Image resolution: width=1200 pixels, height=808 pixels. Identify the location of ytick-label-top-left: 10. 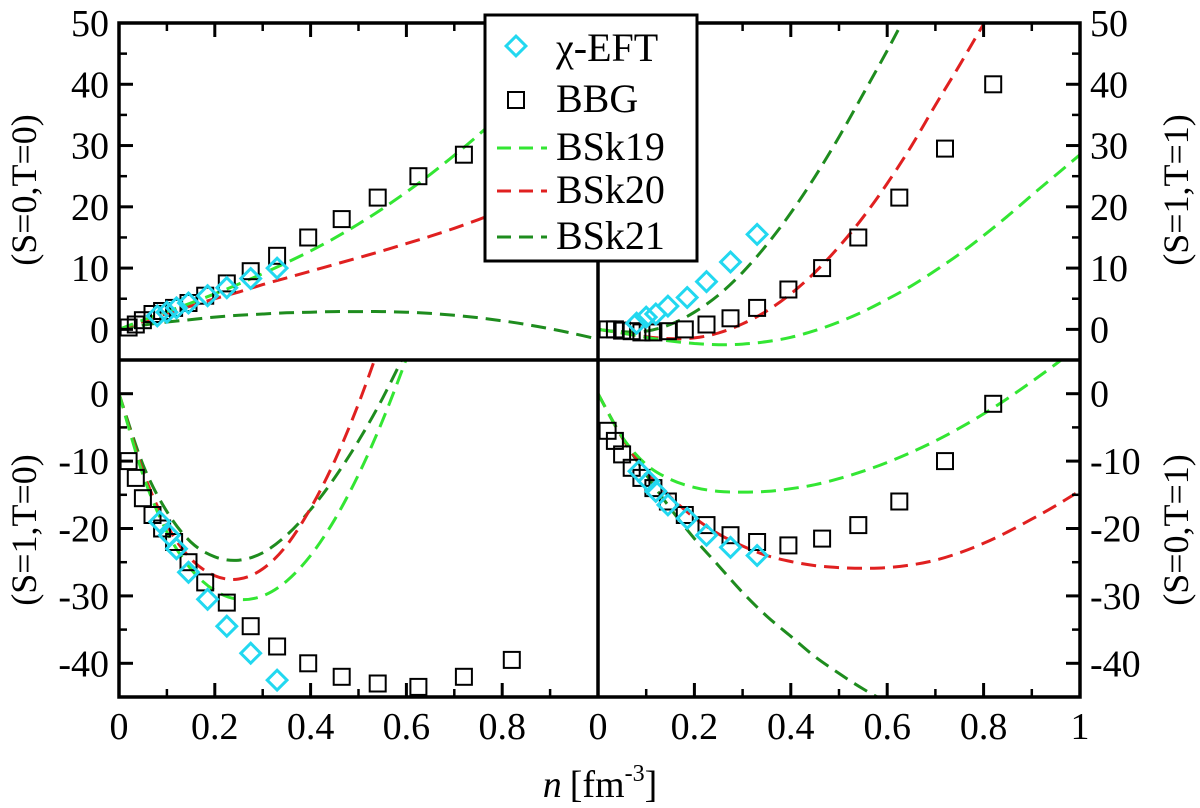
(90, 269).